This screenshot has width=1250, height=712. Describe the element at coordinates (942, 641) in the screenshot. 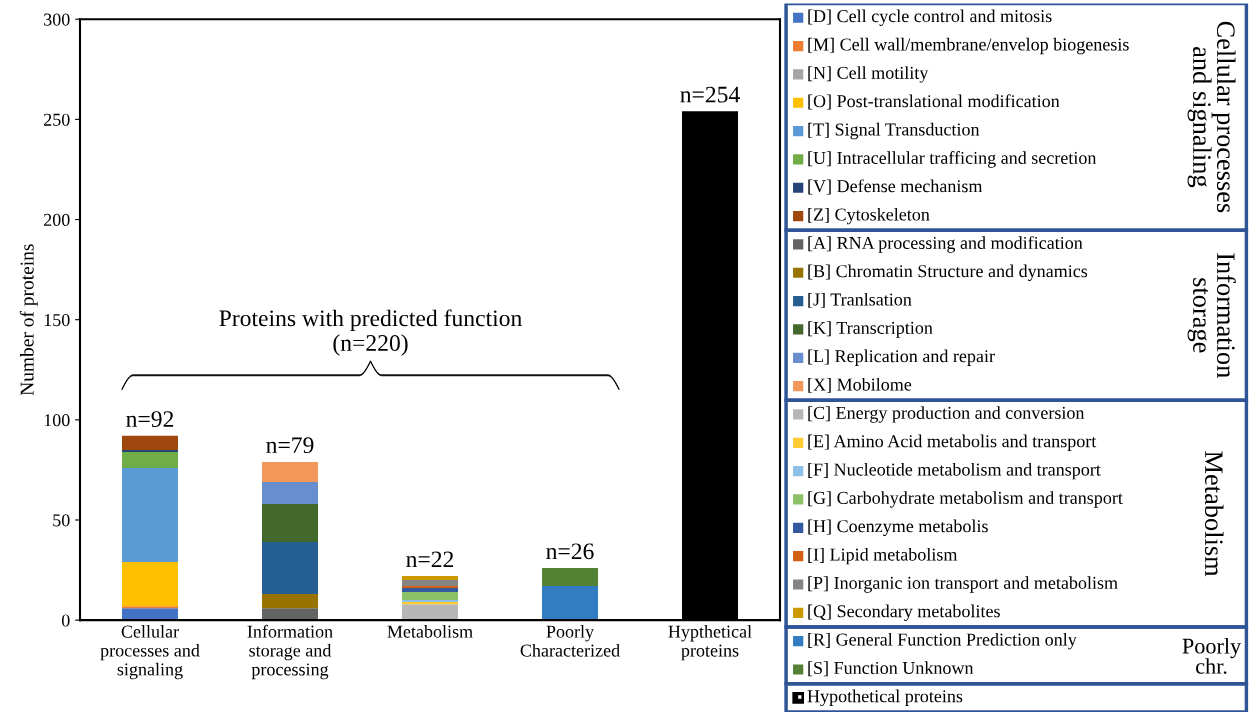

I see `legend-label: [R] General Function Prediction only` at that location.